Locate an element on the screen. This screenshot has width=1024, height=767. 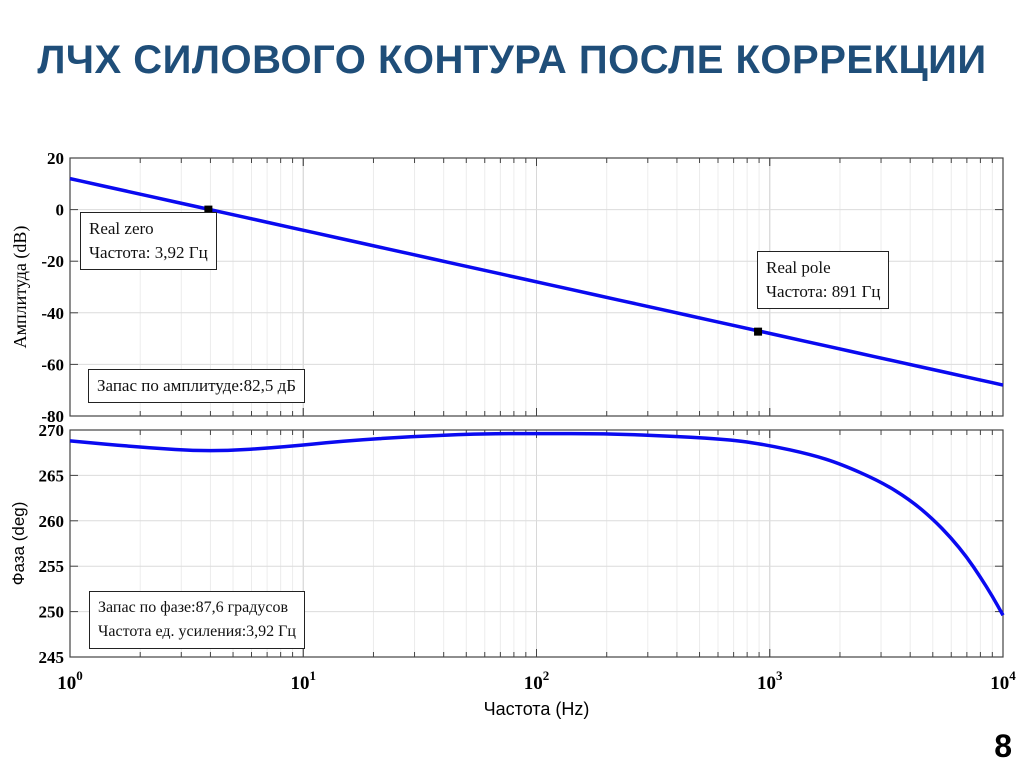
y-tick-label: 265 is located at coordinates (52, 475).